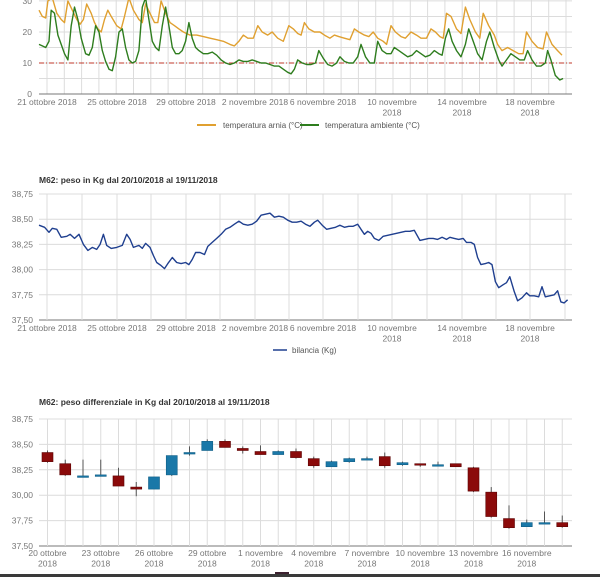 The image size is (600, 577). I want to click on y-tick-label: 38,50, so click(23, 219).